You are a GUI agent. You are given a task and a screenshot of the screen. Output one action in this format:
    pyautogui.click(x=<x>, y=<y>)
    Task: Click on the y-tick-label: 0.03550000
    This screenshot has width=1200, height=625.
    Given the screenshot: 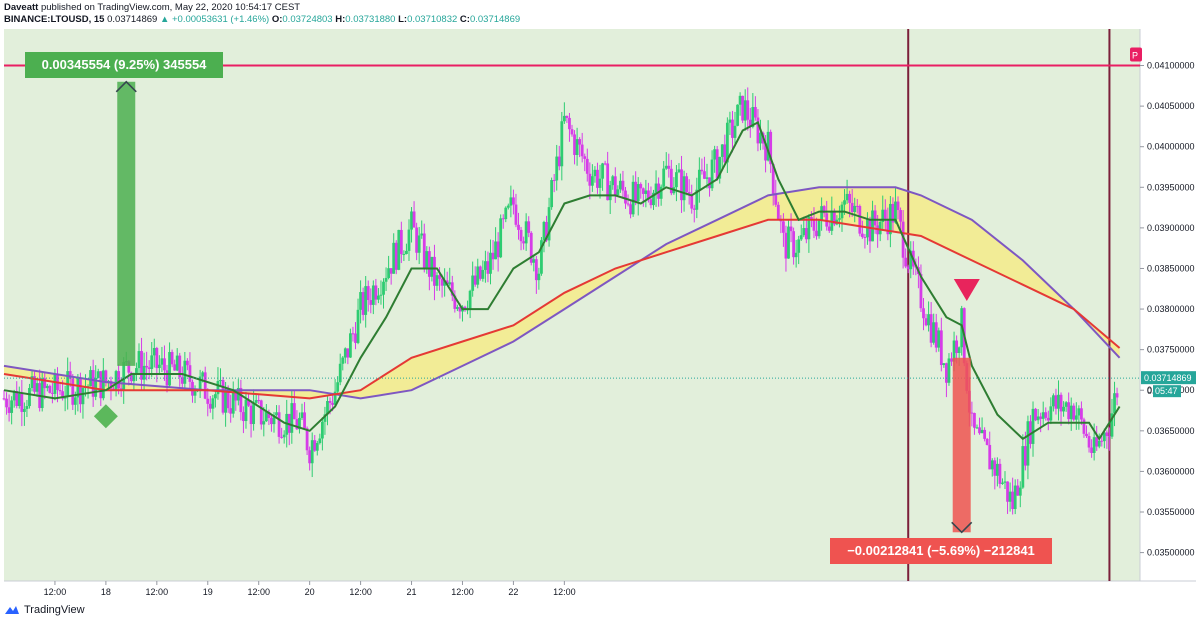 What is the action you would take?
    pyautogui.click(x=1171, y=512)
    